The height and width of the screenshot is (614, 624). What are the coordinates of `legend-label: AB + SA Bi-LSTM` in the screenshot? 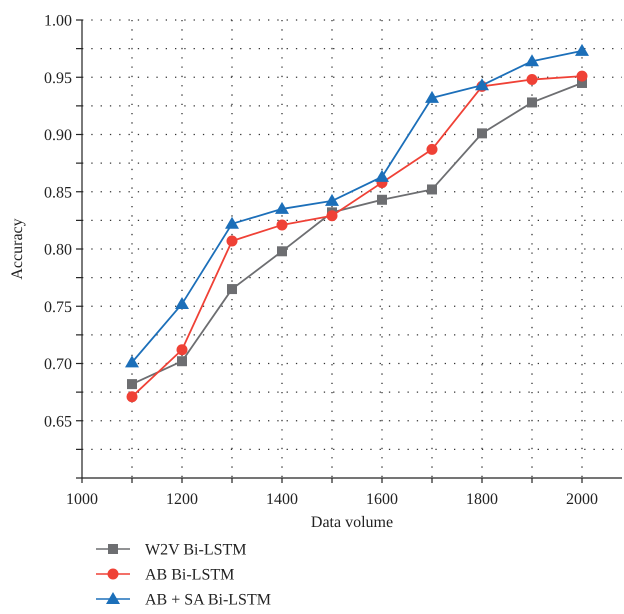 It's located at (208, 600).